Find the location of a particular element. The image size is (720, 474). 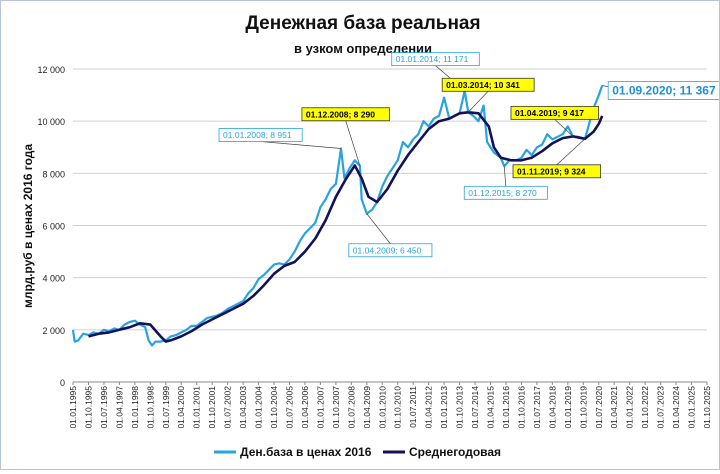

x-tick-label: 01.01.2019 is located at coordinates (568, 407).